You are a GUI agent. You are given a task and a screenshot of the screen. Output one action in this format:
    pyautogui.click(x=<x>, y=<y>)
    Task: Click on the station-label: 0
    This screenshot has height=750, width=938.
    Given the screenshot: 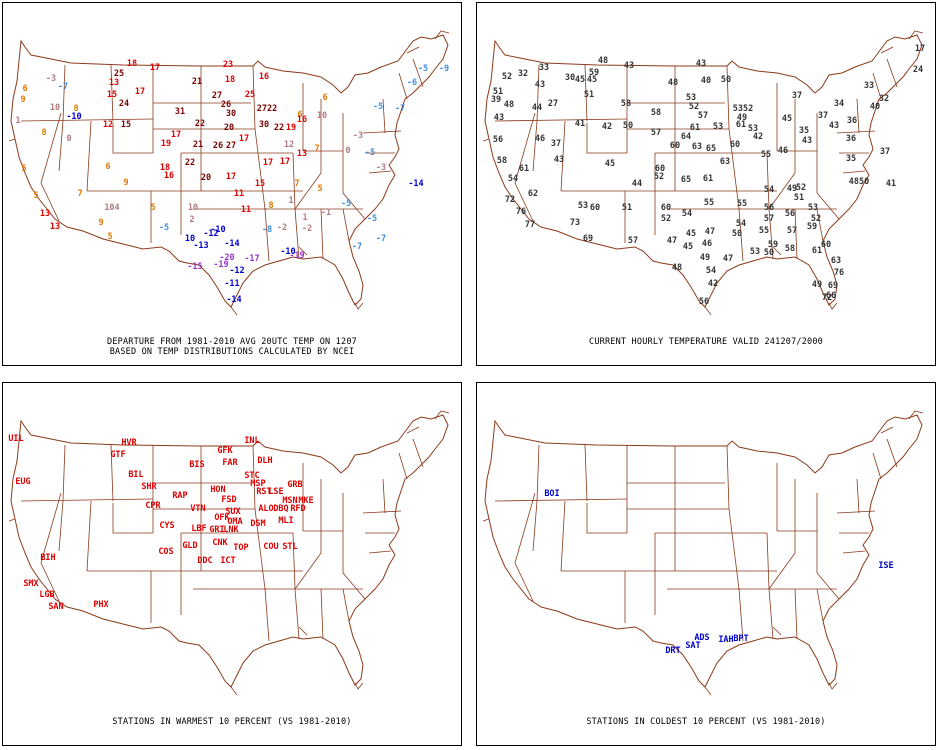 What is the action you would take?
    pyautogui.click(x=347, y=151)
    